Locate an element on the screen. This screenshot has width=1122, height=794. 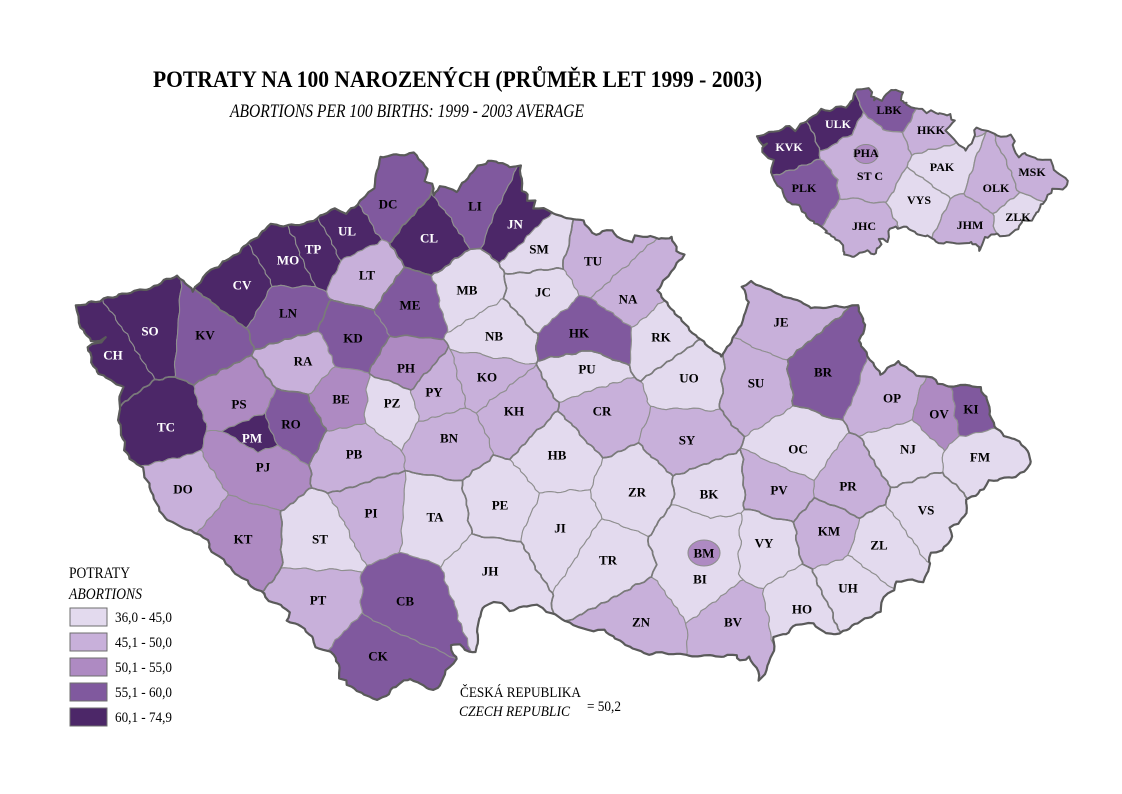
svg-text: PH is located at coordinates (406, 368).